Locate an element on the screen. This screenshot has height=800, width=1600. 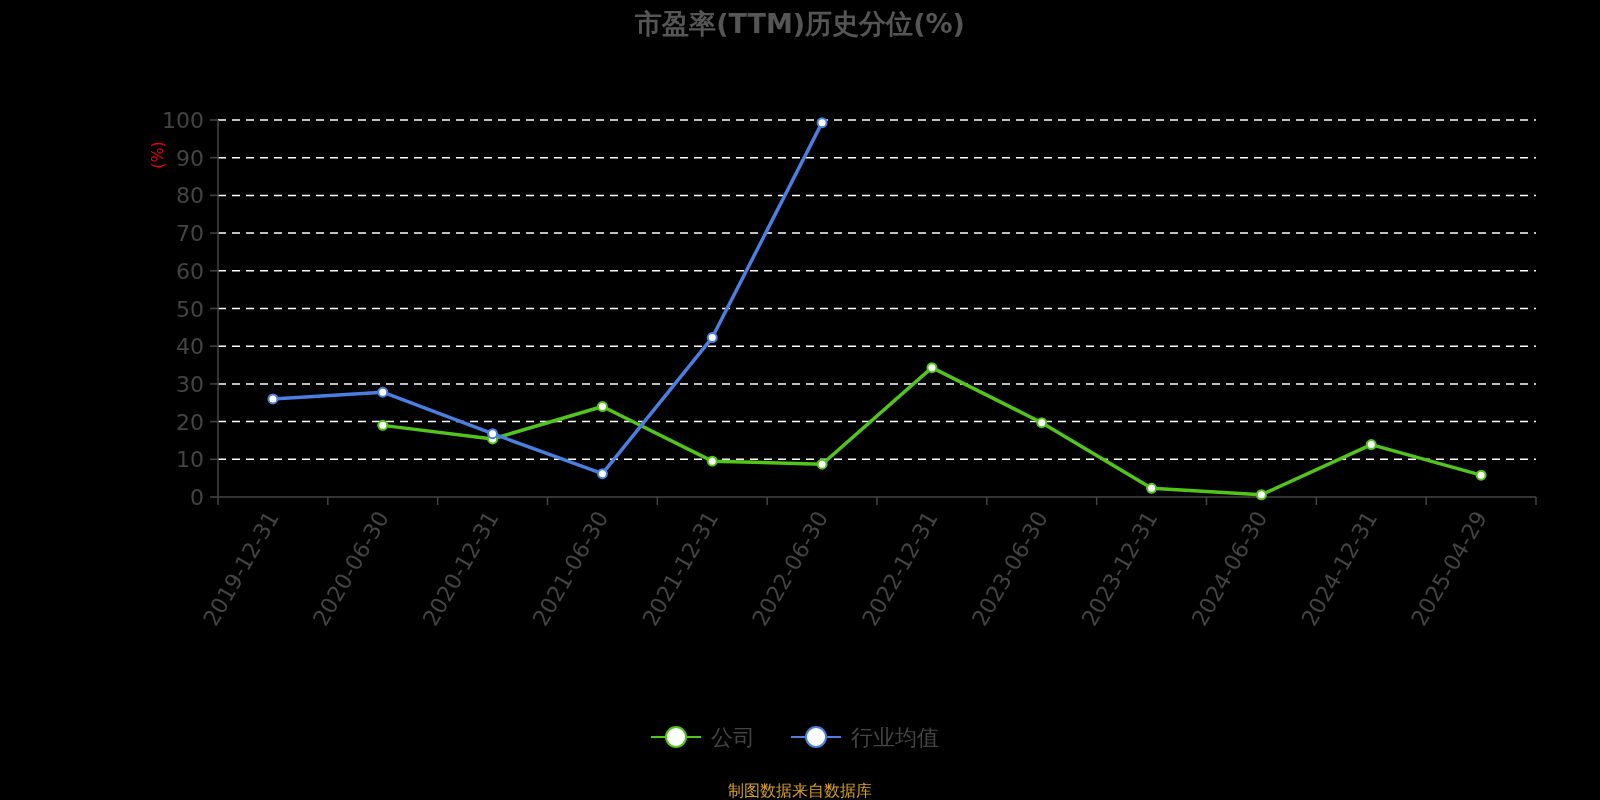
y-tick-label: 50 is located at coordinates (190, 309).